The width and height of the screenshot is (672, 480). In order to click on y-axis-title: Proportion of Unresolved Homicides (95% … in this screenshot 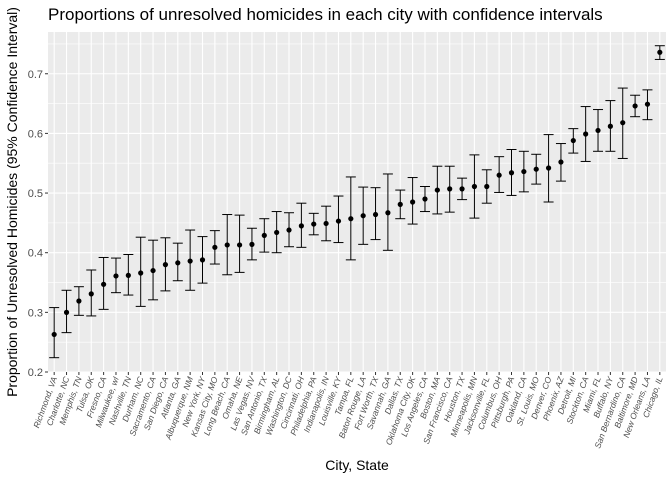, I will do `click(12, 202)`.